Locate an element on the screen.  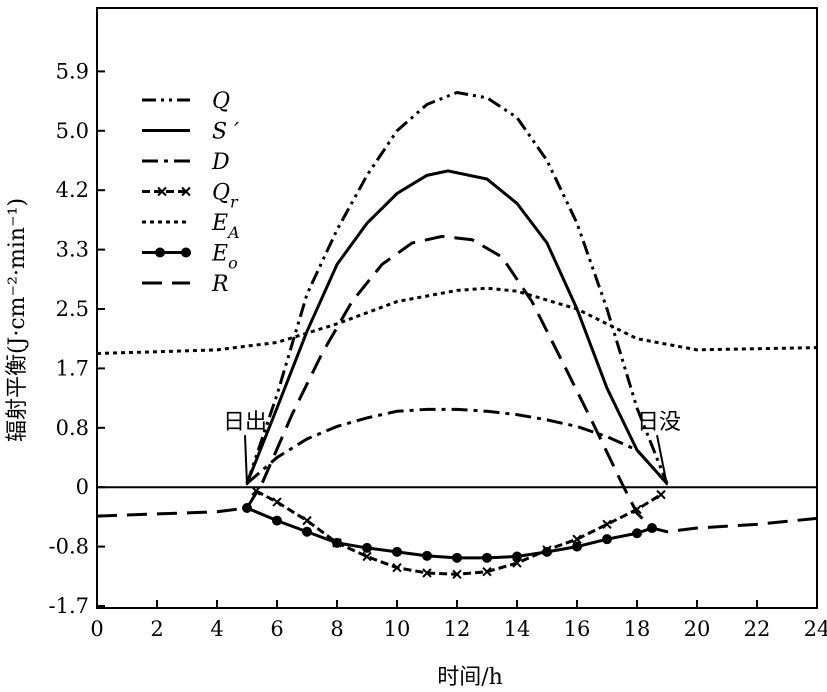
x-tick-label: 2 is located at coordinates (156, 629).